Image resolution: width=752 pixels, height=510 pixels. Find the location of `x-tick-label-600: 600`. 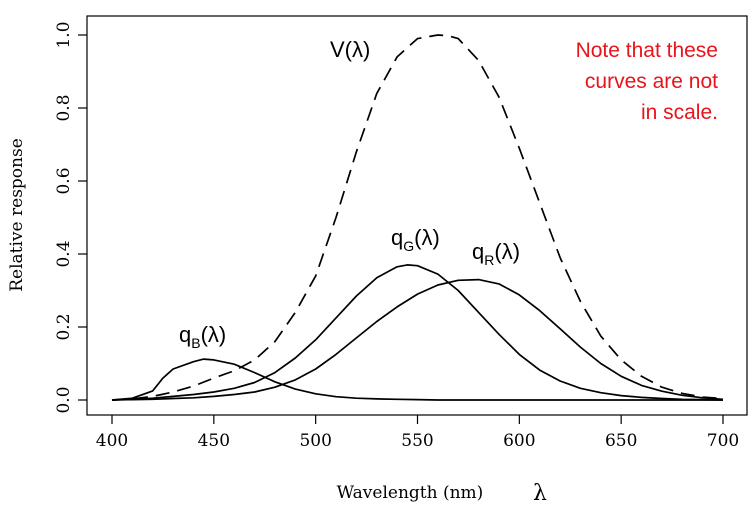

x-tick-label-600: 600 is located at coordinates (519, 441).